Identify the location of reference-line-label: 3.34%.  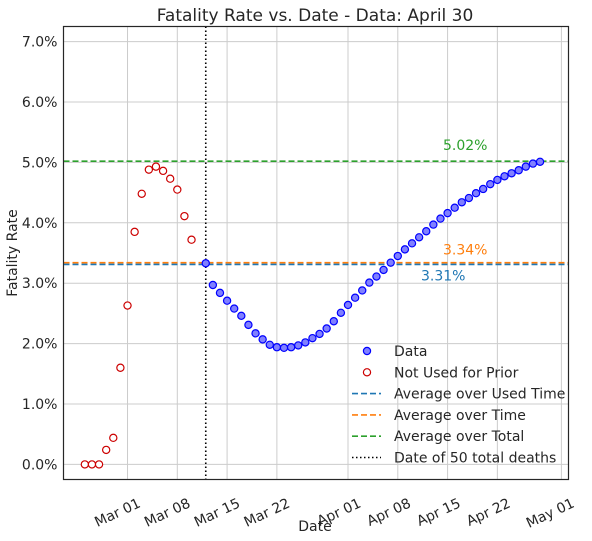
(465, 251).